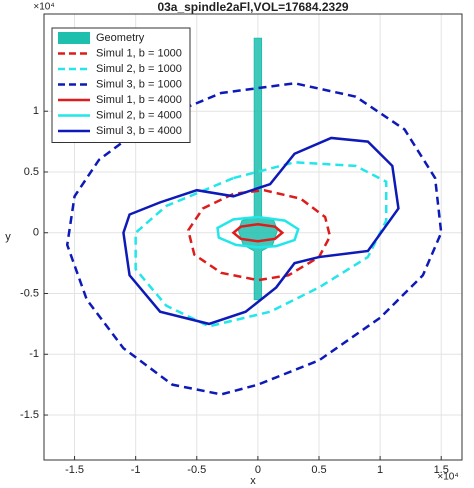 Image resolution: width=474 pixels, height=488 pixels. Describe the element at coordinates (139, 69) in the screenshot. I see `legend-label: Simul 2, b = 1000` at that location.